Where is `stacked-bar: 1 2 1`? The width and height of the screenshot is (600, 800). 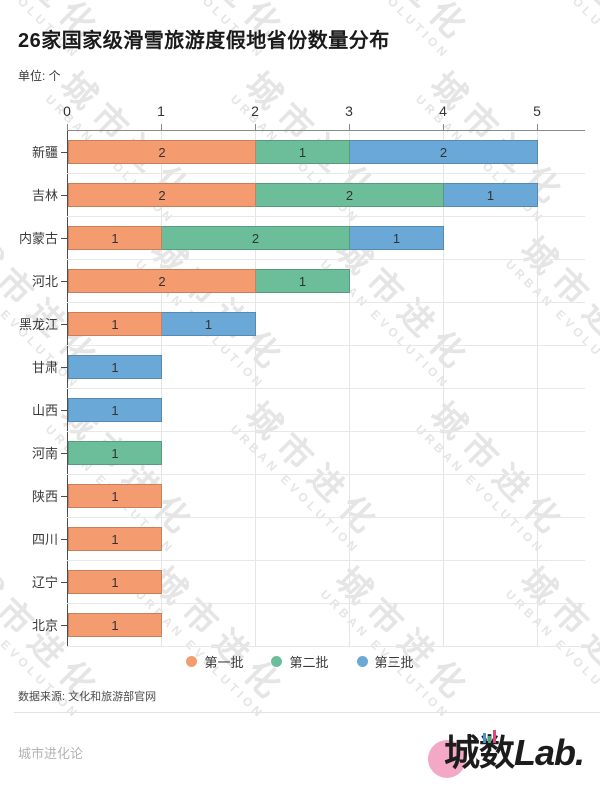 stacked-bar: 1 2 1 is located at coordinates (256, 238).